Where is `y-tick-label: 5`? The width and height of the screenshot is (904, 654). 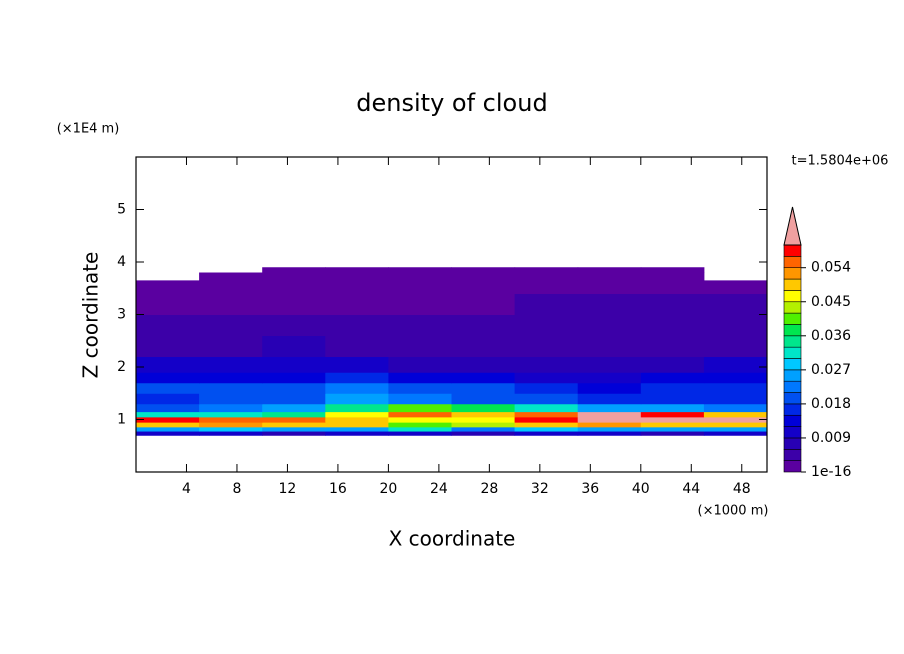
y-tick-label: 5 is located at coordinates (121, 210).